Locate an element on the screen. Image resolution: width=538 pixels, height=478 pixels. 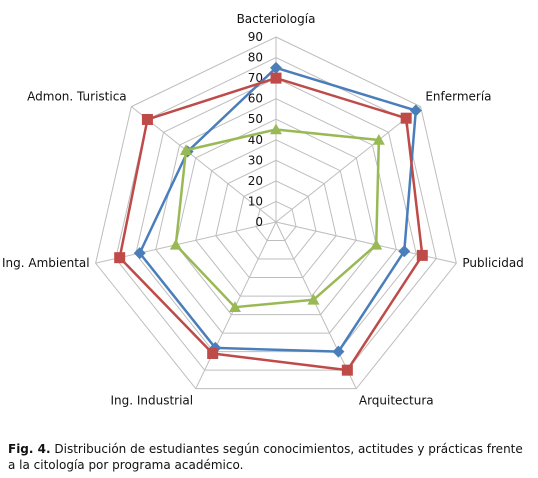
tick-label: 50 is located at coordinates (255, 119).